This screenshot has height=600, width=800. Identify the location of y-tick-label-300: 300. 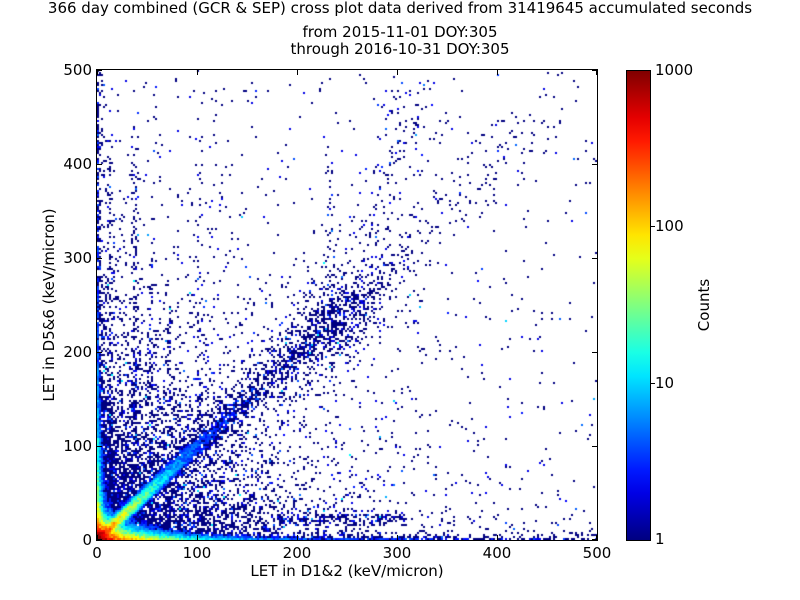
(77, 258).